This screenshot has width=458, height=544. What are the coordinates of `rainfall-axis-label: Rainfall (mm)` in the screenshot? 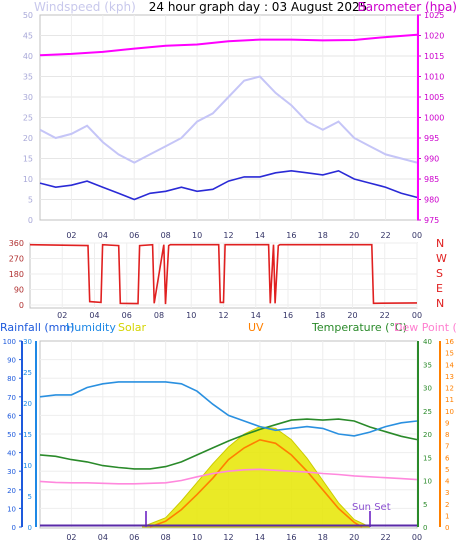 It's located at (37, 327).